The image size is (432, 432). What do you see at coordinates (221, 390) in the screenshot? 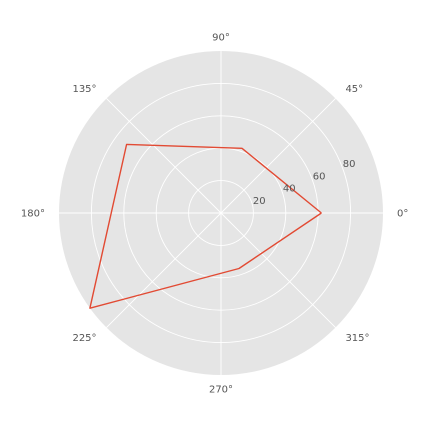
I see `theta-tick-label: 270°` at bounding box center [221, 390].